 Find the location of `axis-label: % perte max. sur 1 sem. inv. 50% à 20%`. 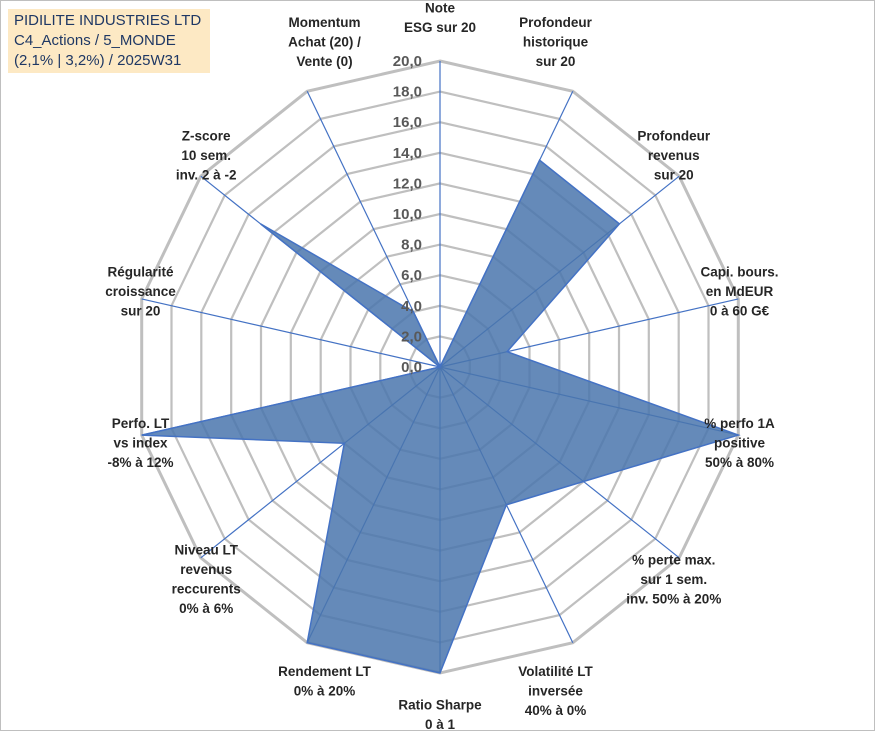

axis-label: % perte max. sur 1 sem. inv. 50% à 20% is located at coordinates (673, 579).